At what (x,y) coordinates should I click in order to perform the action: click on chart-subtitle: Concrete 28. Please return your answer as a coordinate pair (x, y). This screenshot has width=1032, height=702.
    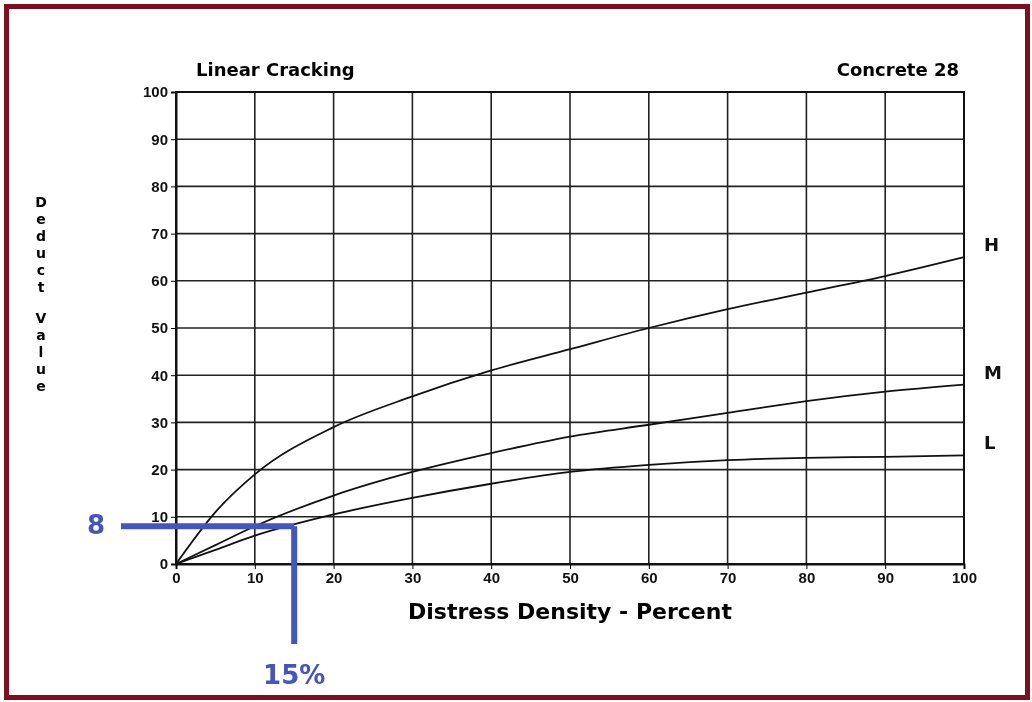
    Looking at the image, I should click on (897, 69).